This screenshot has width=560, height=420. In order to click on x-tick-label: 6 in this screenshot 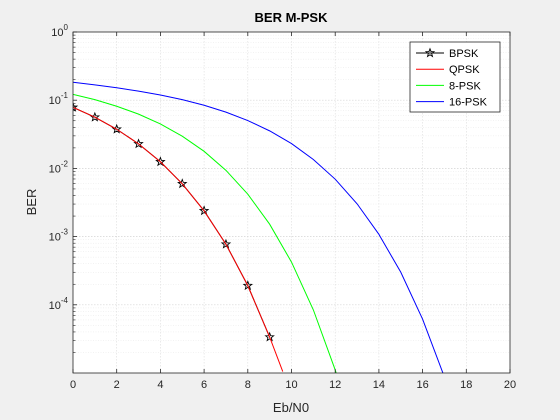, I will do `click(204, 385)`.